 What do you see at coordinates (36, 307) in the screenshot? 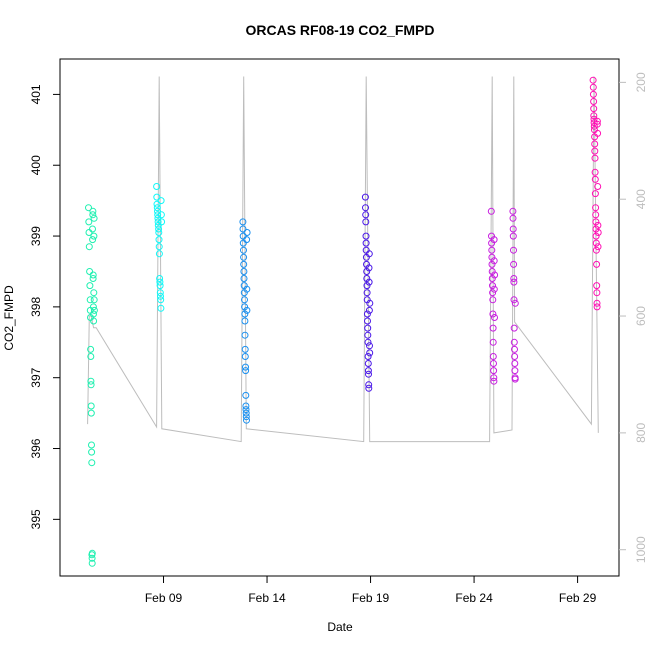
I see `y-tick-label: 398` at bounding box center [36, 307].